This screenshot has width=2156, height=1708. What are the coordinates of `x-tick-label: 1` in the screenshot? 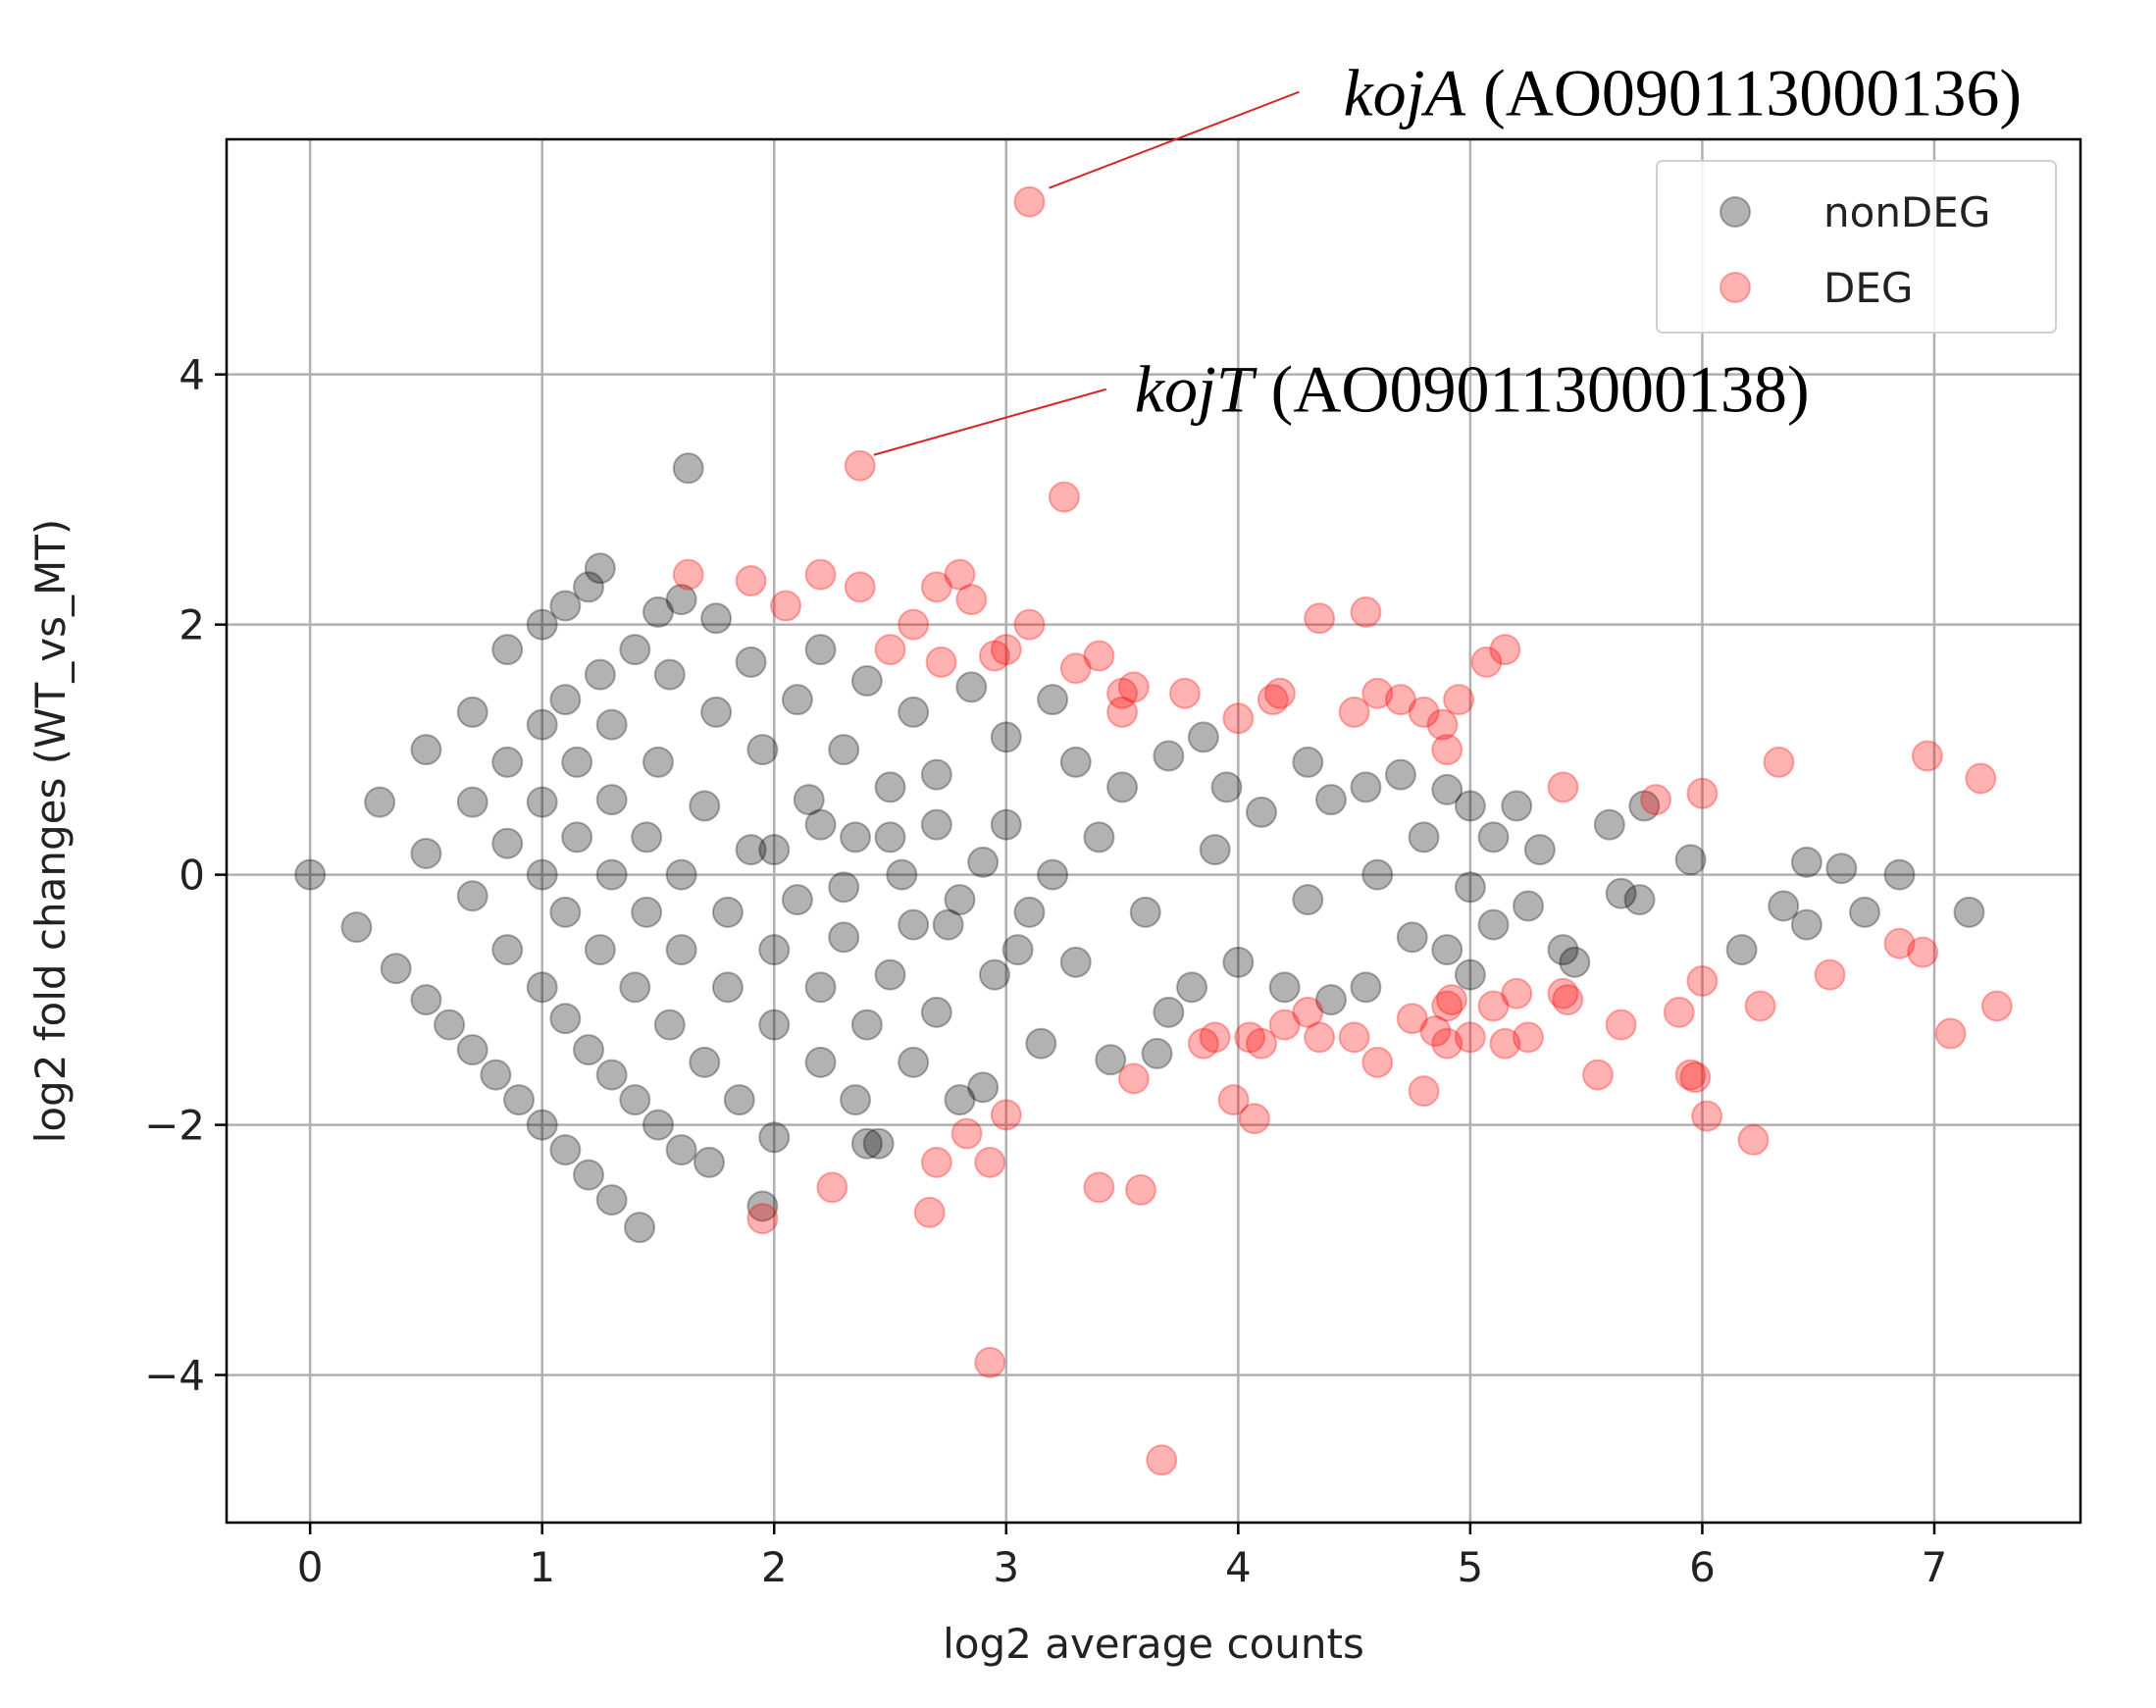 It's located at (542, 1567).